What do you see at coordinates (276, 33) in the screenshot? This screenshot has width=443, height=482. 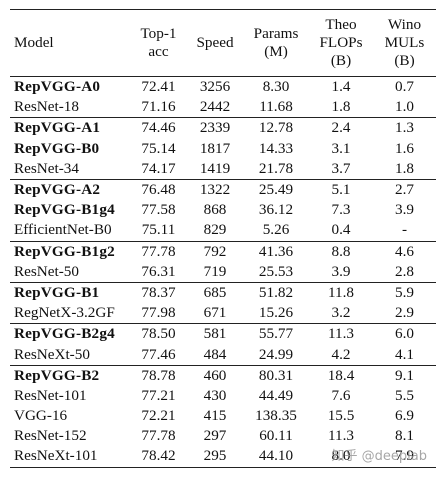 I see `header-params-line1: Params` at bounding box center [276, 33].